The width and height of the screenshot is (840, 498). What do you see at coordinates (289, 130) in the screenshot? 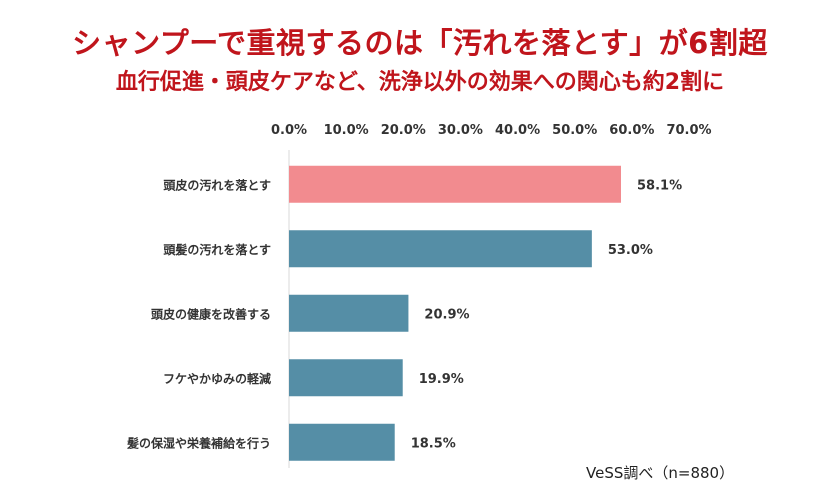
I see `x-tick-label: 0.0%` at bounding box center [289, 130].